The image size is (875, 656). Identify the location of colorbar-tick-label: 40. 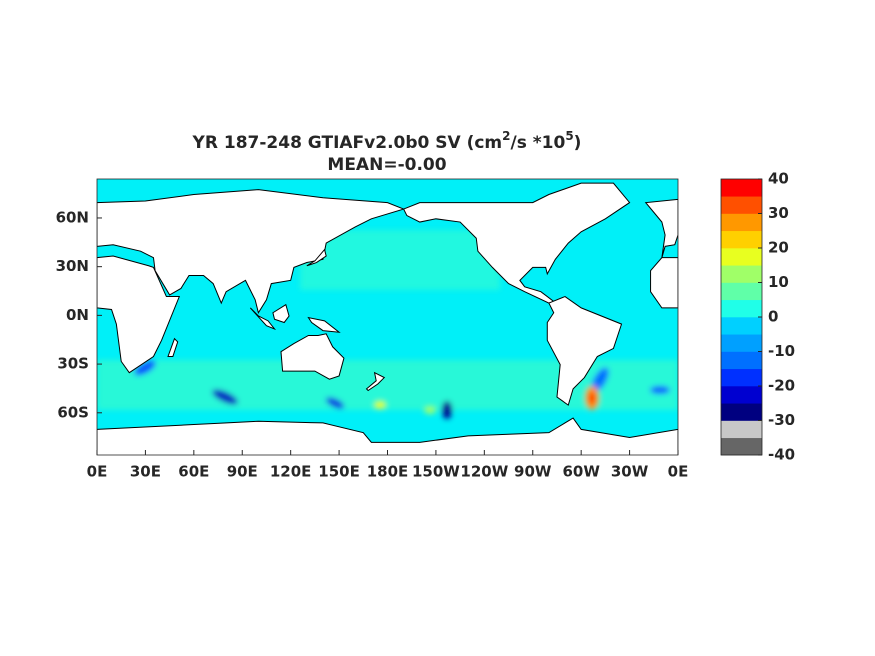
(778, 179).